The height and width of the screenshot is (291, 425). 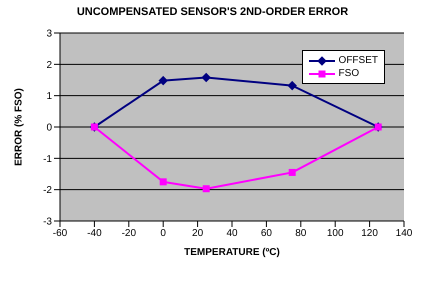 I want to click on y-tick-label: -3, so click(x=47, y=222).